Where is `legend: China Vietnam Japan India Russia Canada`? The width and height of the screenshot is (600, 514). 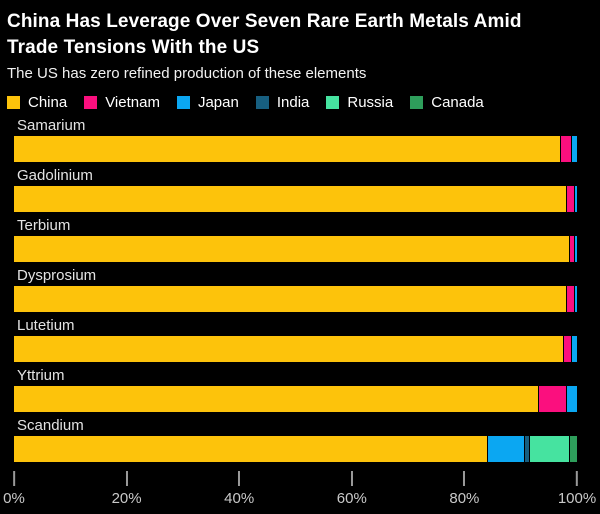 legend: China Vietnam Japan India Russia Canada is located at coordinates (300, 102).